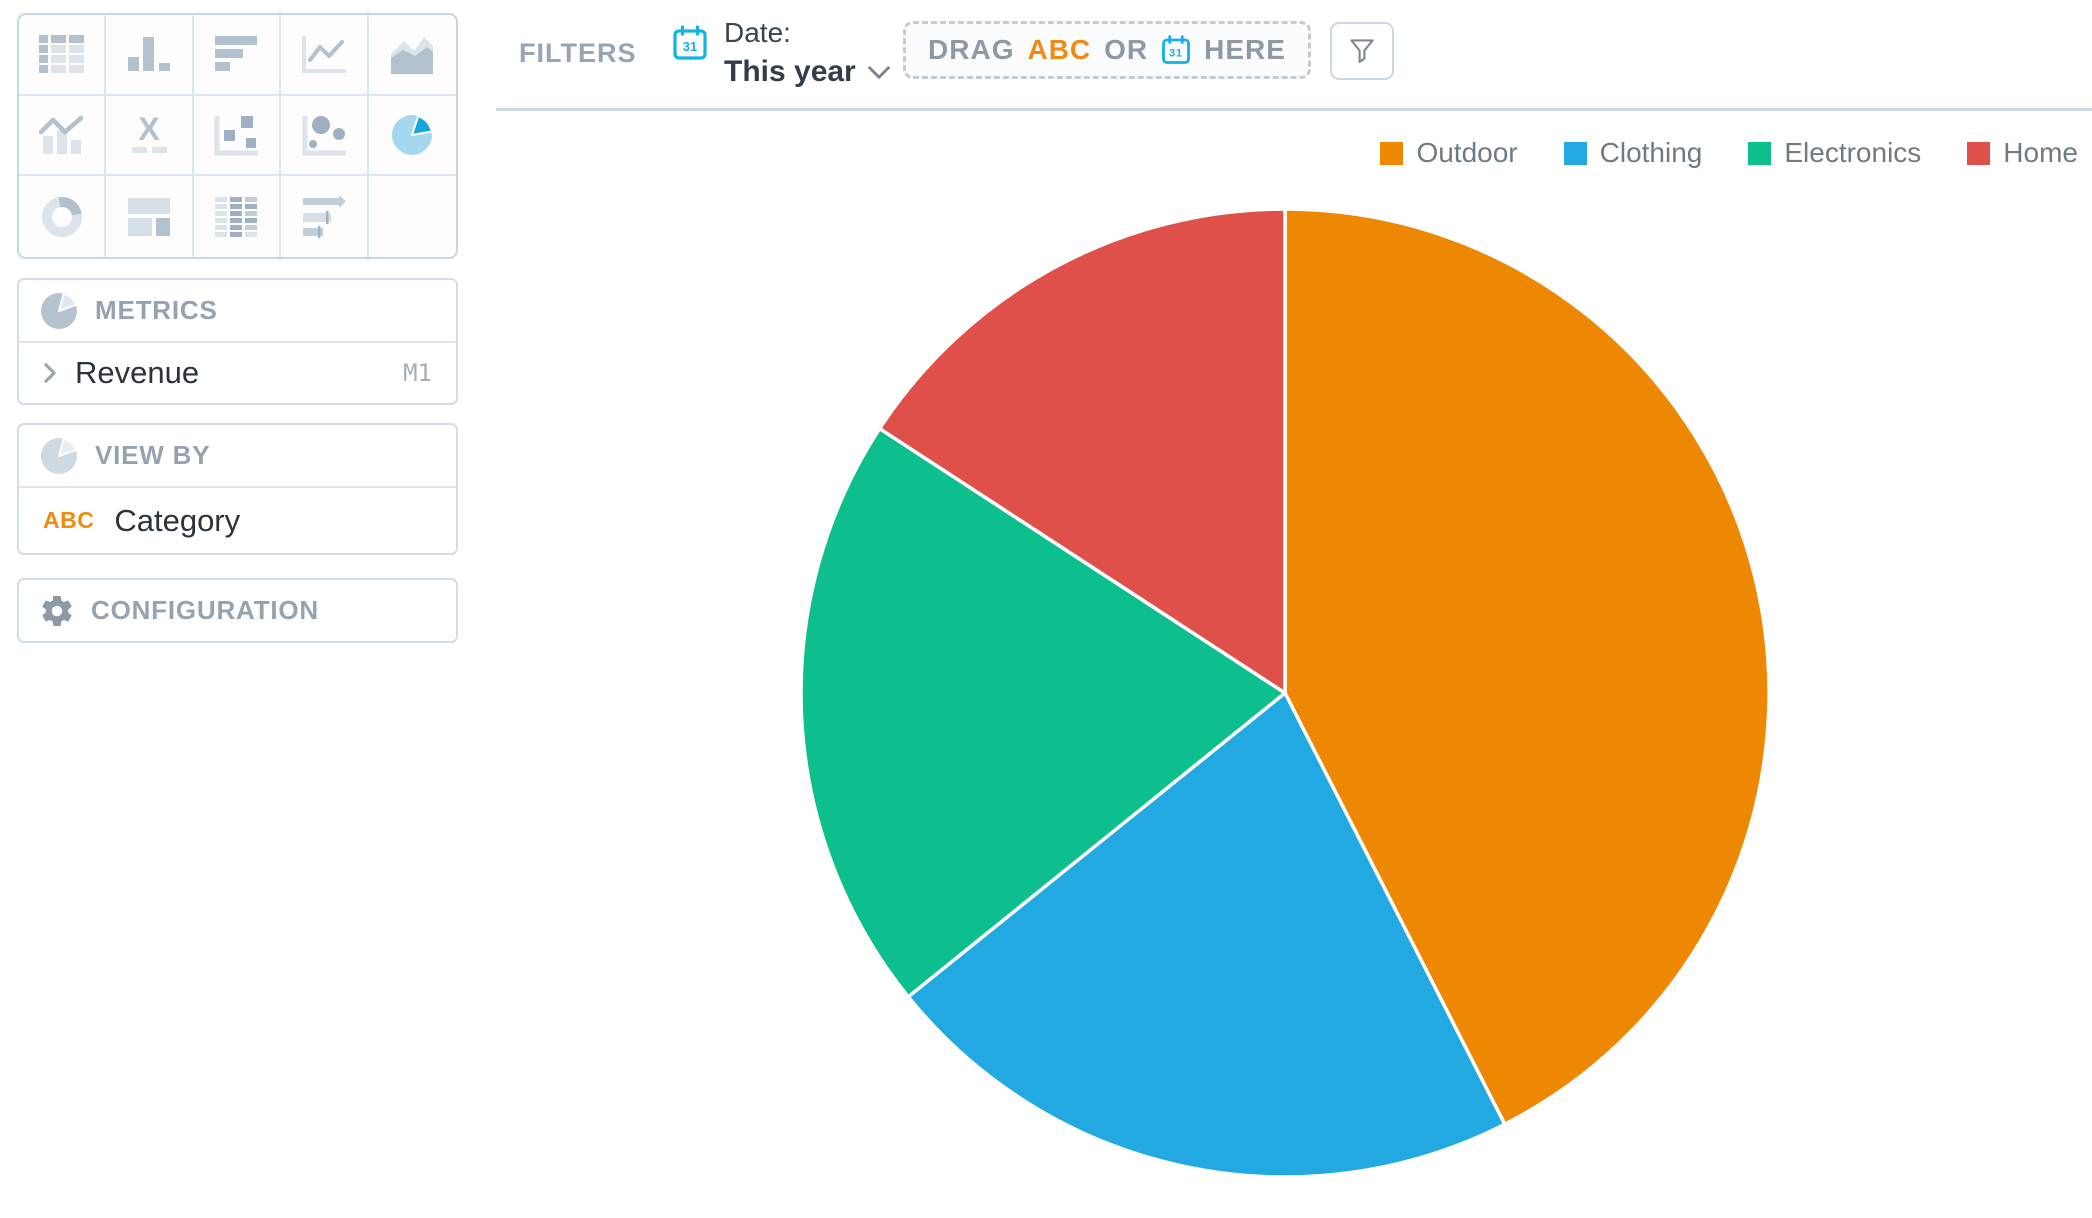  Describe the element at coordinates (1729, 153) in the screenshot. I see `chart-legend: Outdoor Clothing Electronics Home` at that location.